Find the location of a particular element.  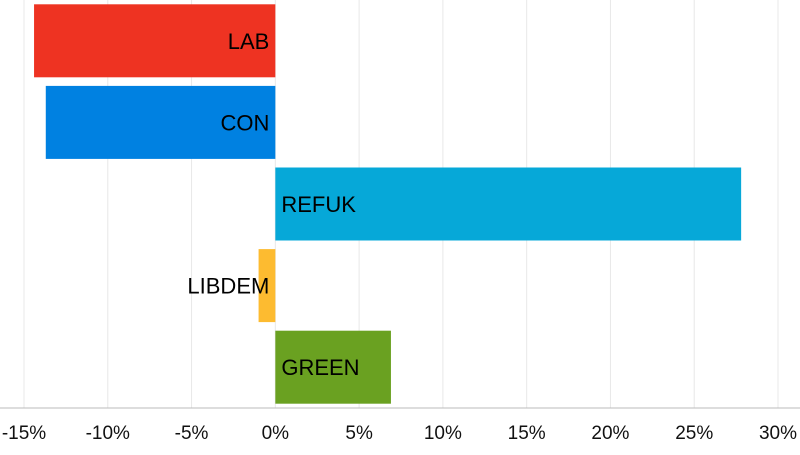

bar-refuk is located at coordinates (508, 204).